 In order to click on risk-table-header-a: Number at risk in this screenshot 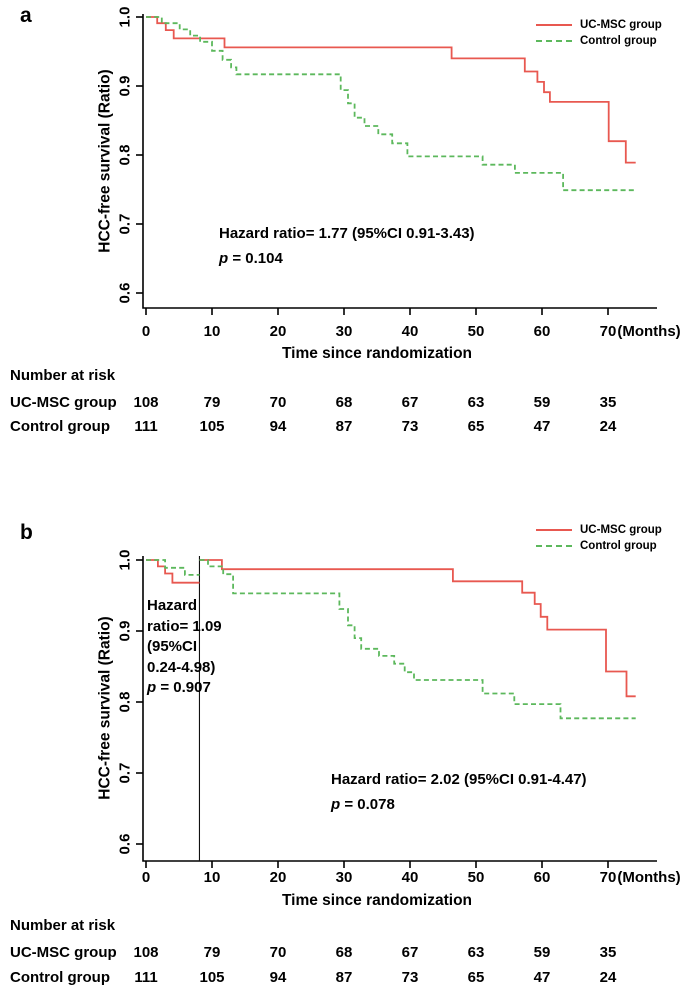, I will do `click(342, 376)`.